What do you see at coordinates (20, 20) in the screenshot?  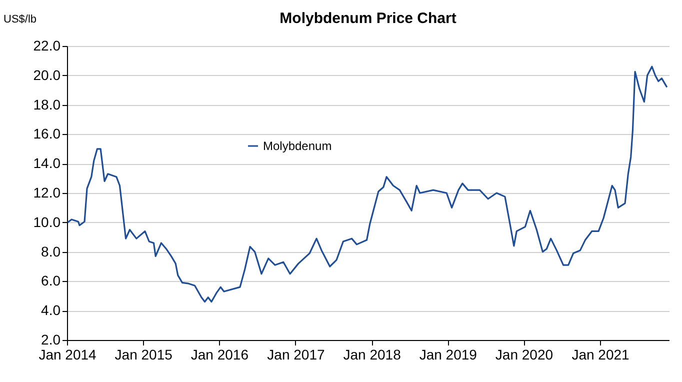 I see `y-axis-title: US$/lb` at bounding box center [20, 20].